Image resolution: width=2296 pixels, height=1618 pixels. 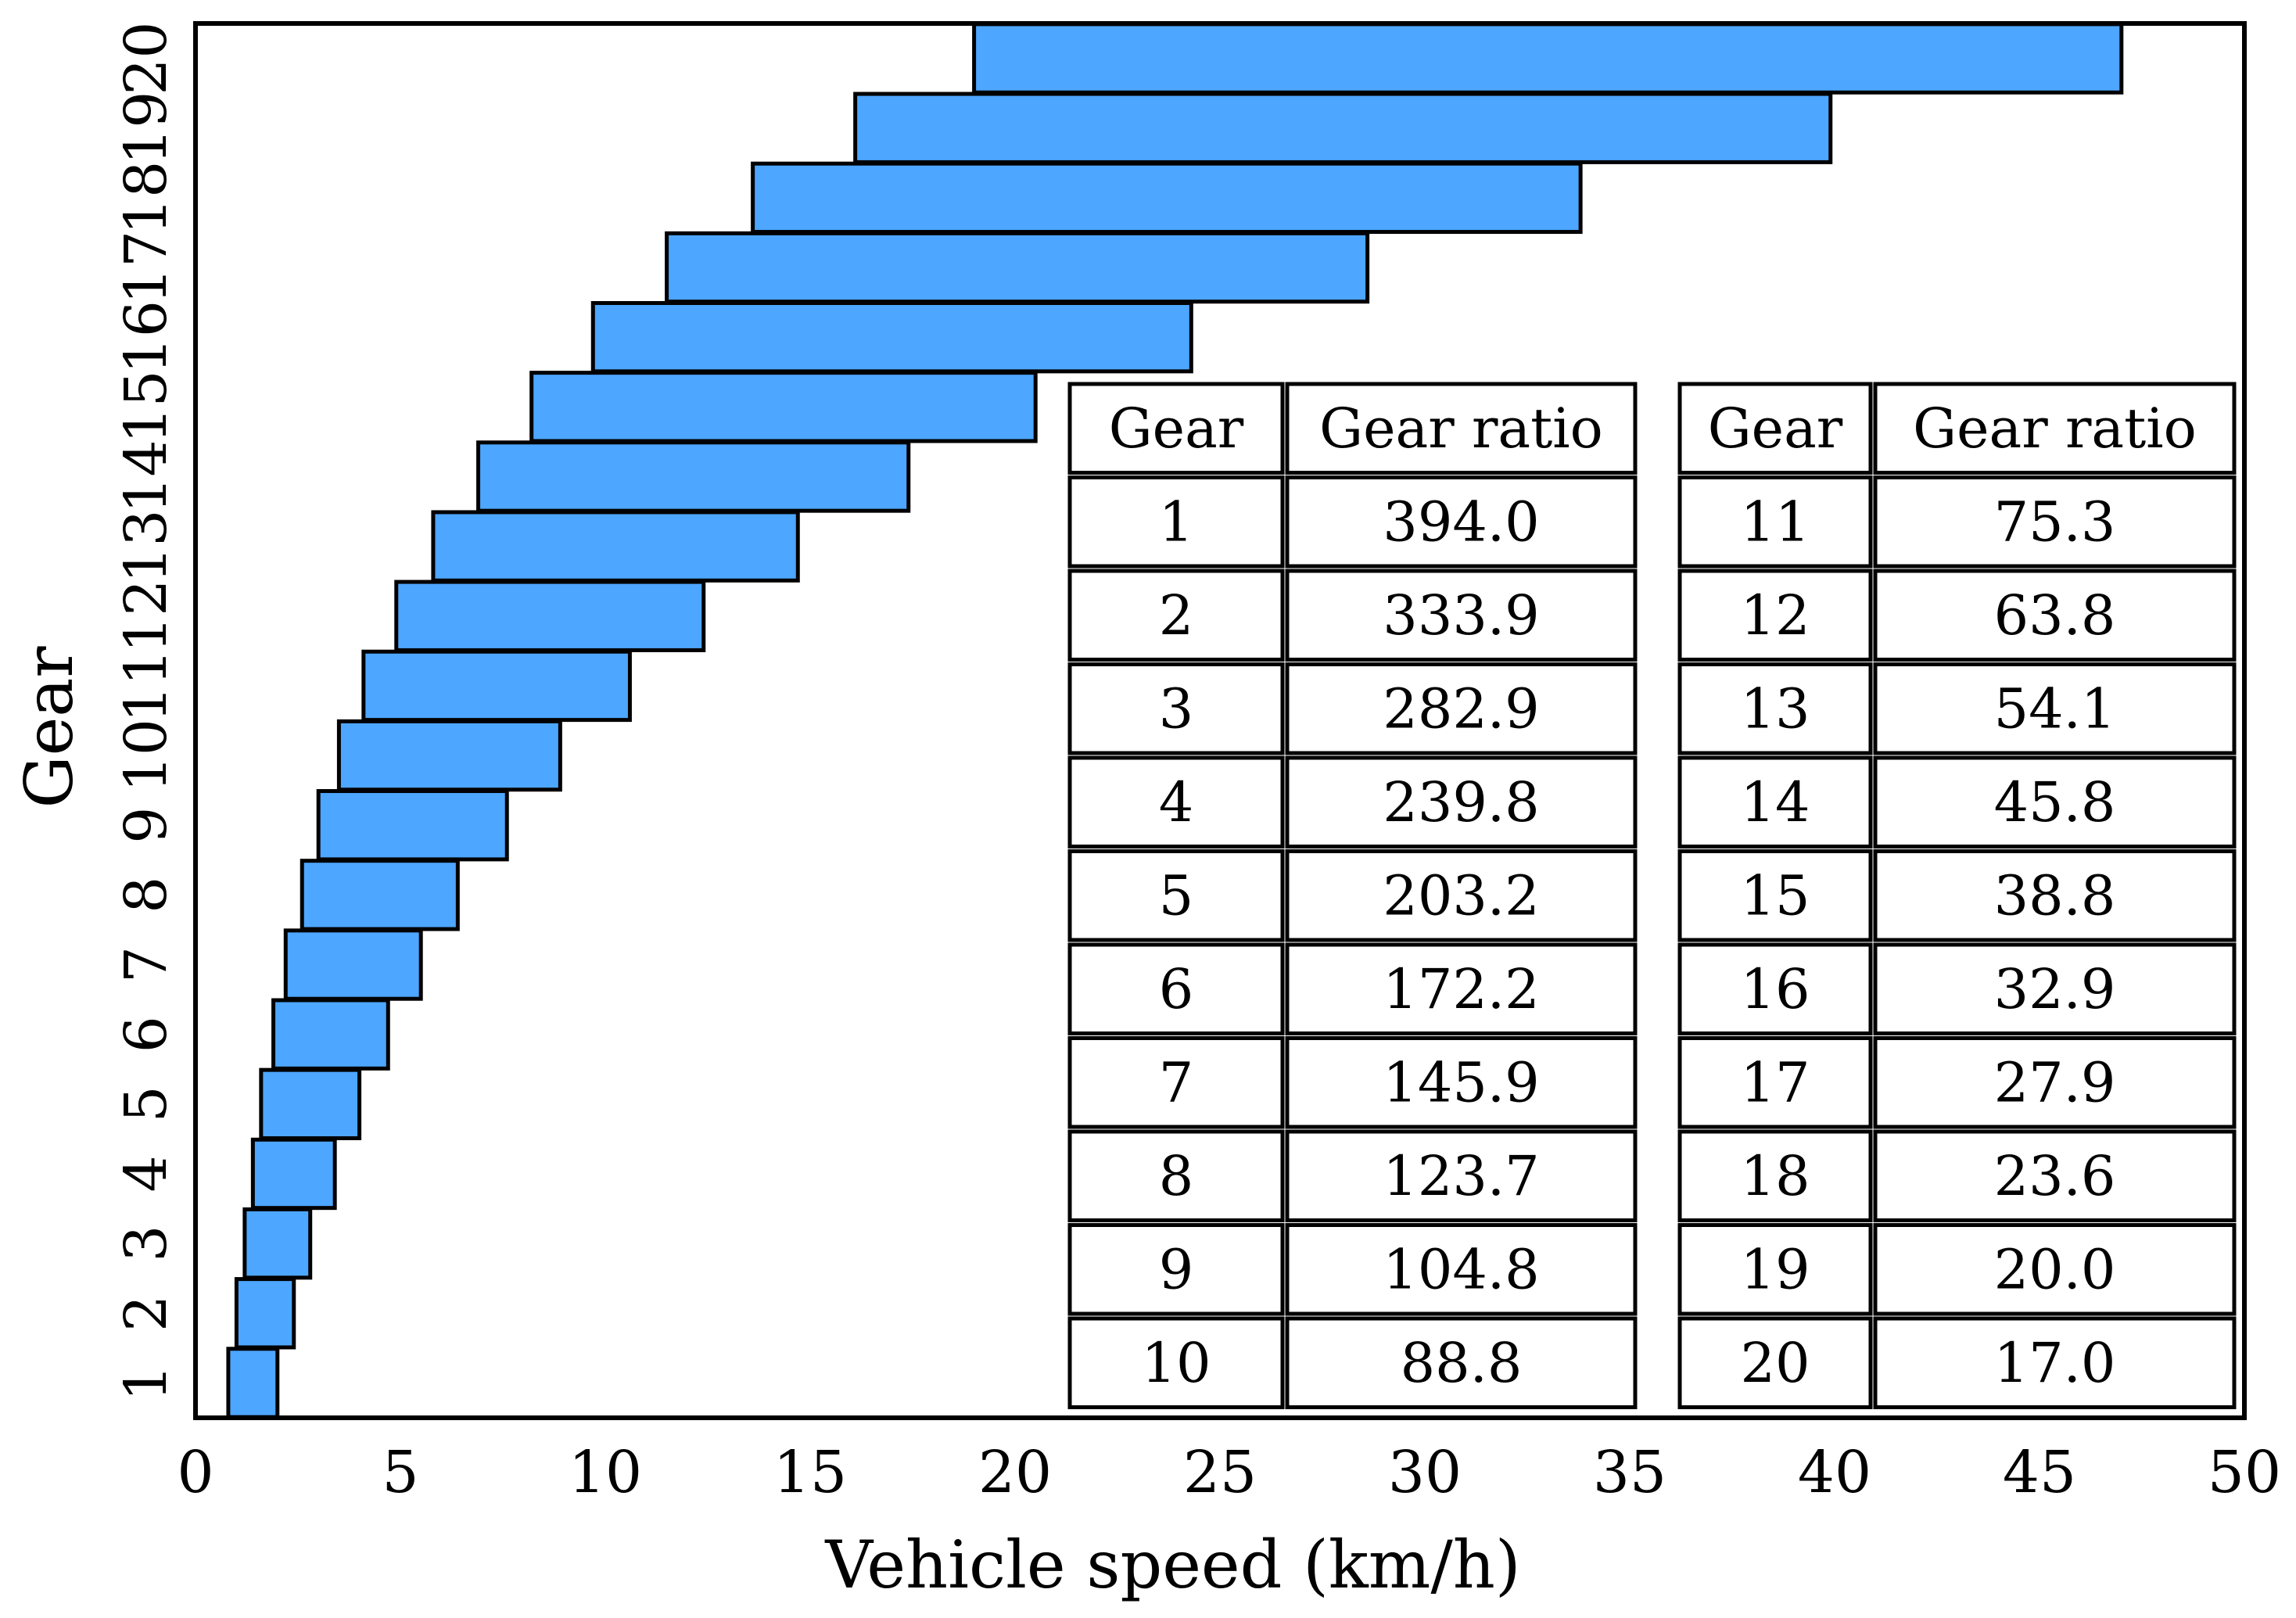 I want to click on y-tick-label: 10, so click(x=146, y=756).